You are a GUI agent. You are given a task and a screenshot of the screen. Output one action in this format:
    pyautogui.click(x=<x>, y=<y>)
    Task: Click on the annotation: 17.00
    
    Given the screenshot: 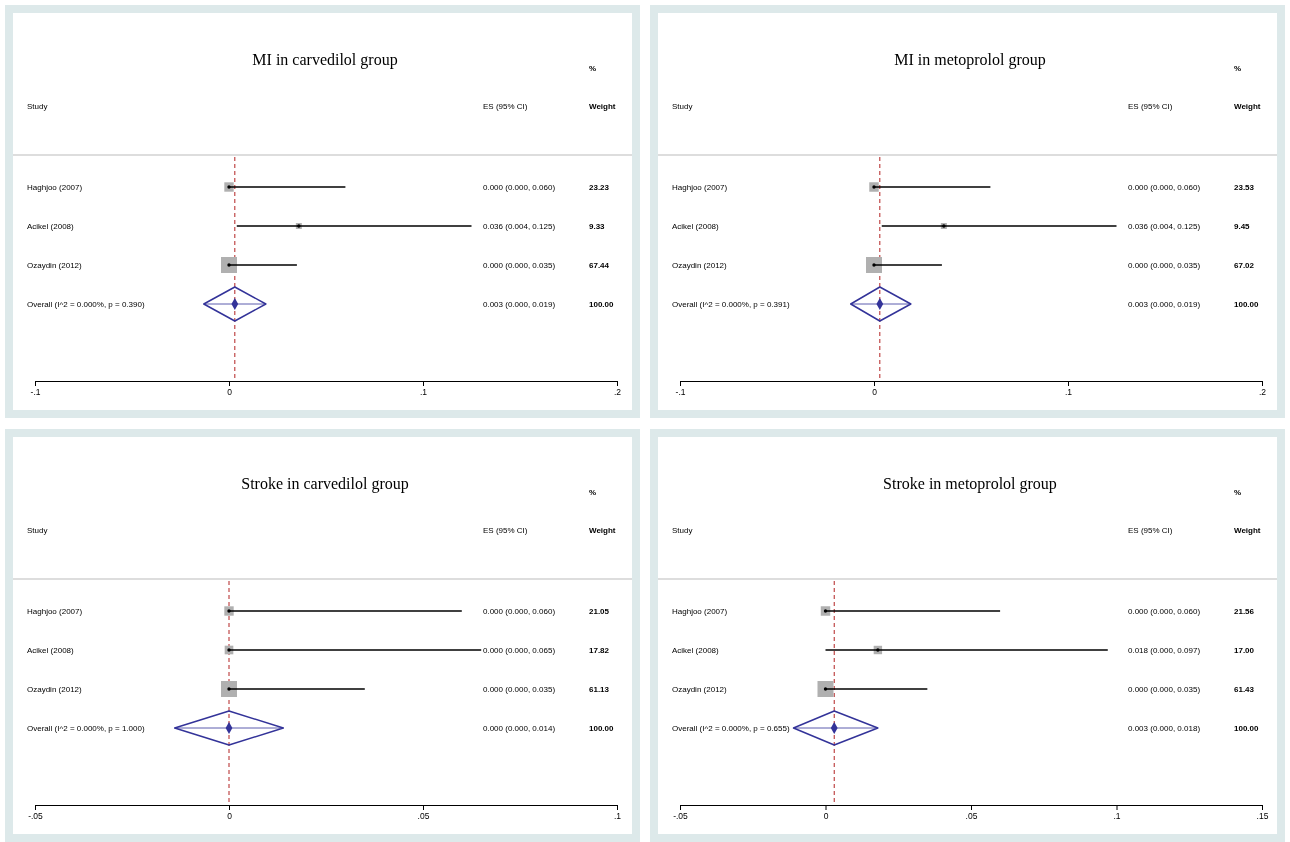 What is the action you would take?
    pyautogui.click(x=1244, y=650)
    